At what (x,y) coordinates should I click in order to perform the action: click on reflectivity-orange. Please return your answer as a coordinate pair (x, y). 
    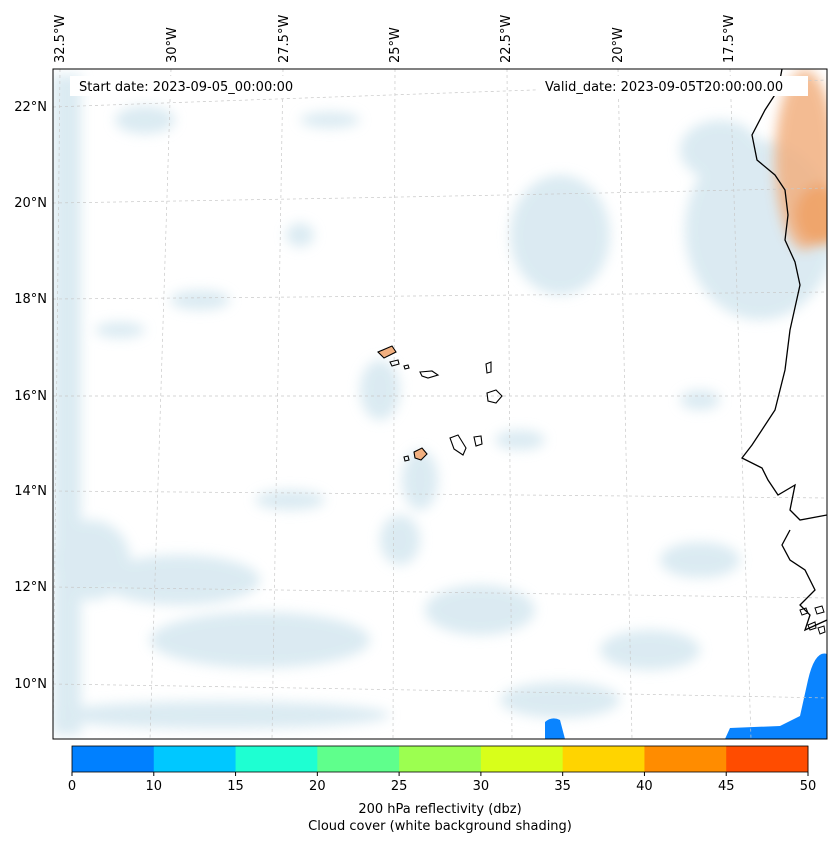
    Looking at the image, I should click on (801, 160).